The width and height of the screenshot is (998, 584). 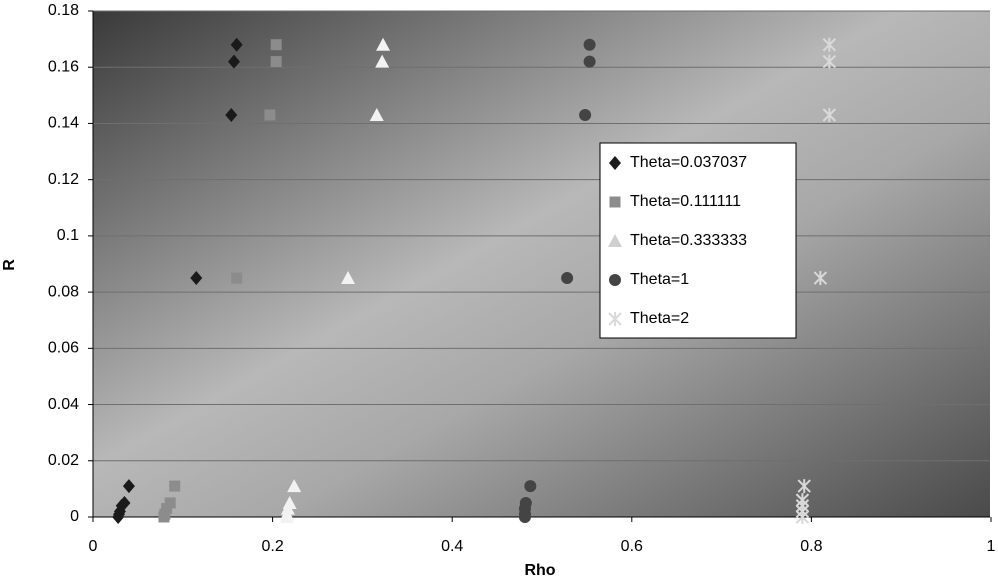 What do you see at coordinates (685, 201) in the screenshot?
I see `legend-label: Theta=0.111111` at bounding box center [685, 201].